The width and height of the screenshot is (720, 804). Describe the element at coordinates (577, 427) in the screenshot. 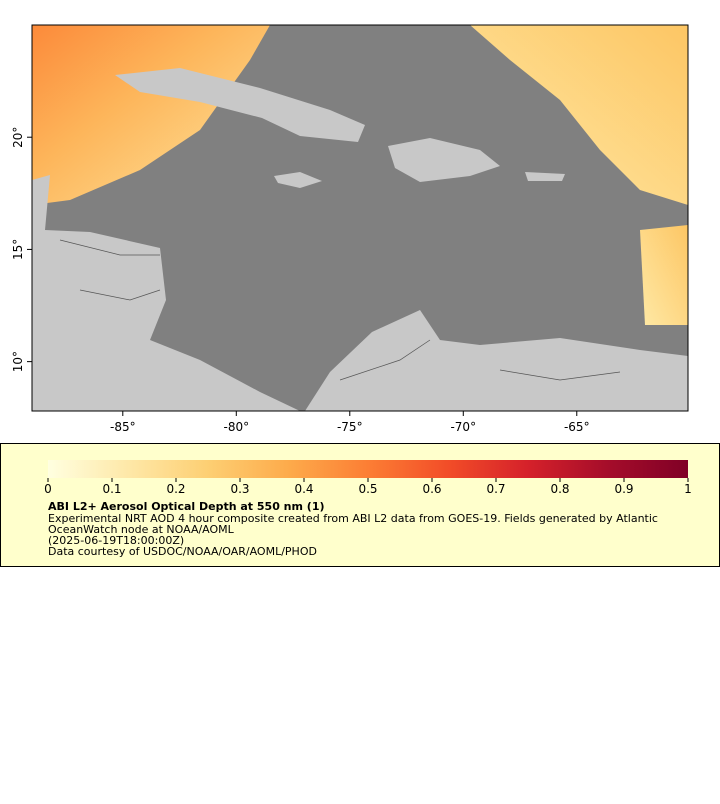

I see `x-tick-label: -65°` at that location.